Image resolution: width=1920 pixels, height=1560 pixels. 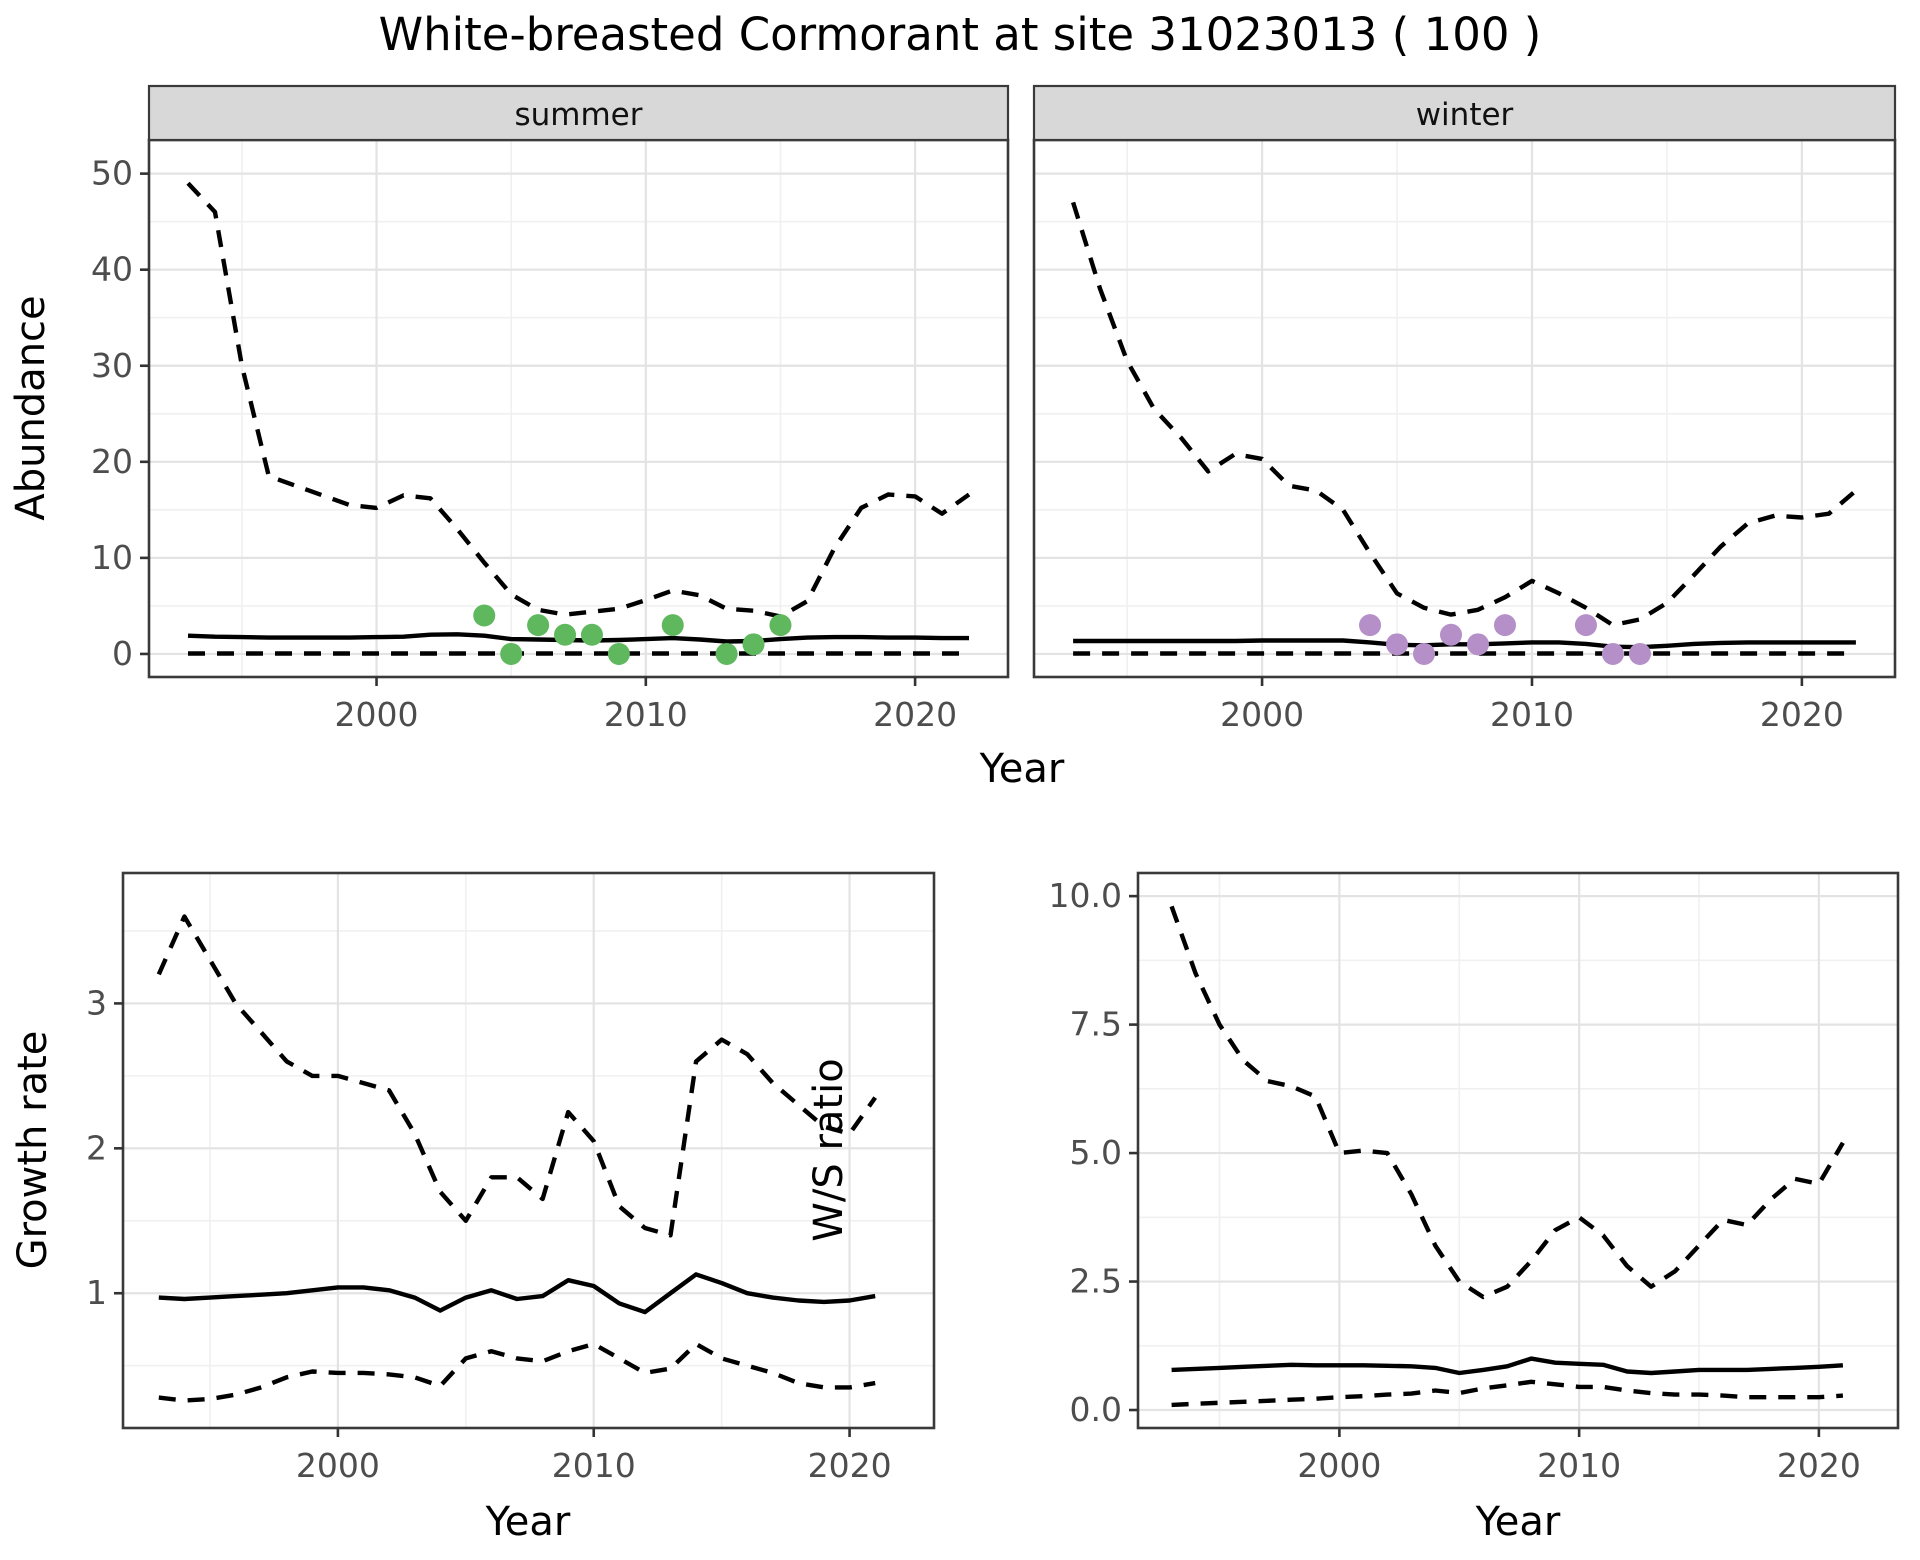 What do you see at coordinates (33, 1150) in the screenshot?
I see `y-axis-title-growth-rate: Growth rate` at bounding box center [33, 1150].